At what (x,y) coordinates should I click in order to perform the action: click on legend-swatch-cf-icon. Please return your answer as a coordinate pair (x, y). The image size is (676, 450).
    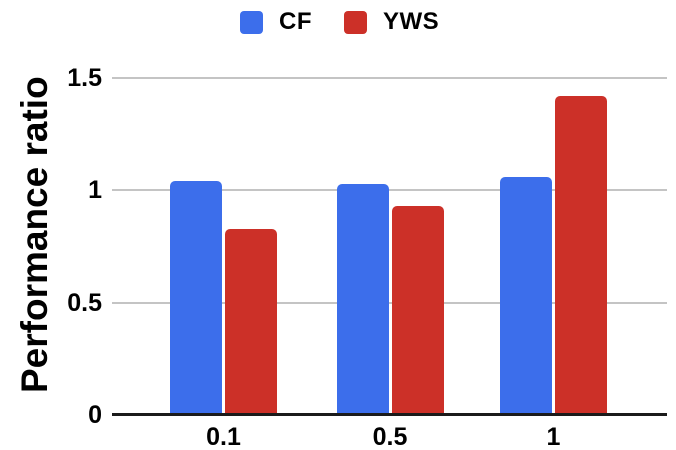
    Looking at the image, I should click on (251, 22).